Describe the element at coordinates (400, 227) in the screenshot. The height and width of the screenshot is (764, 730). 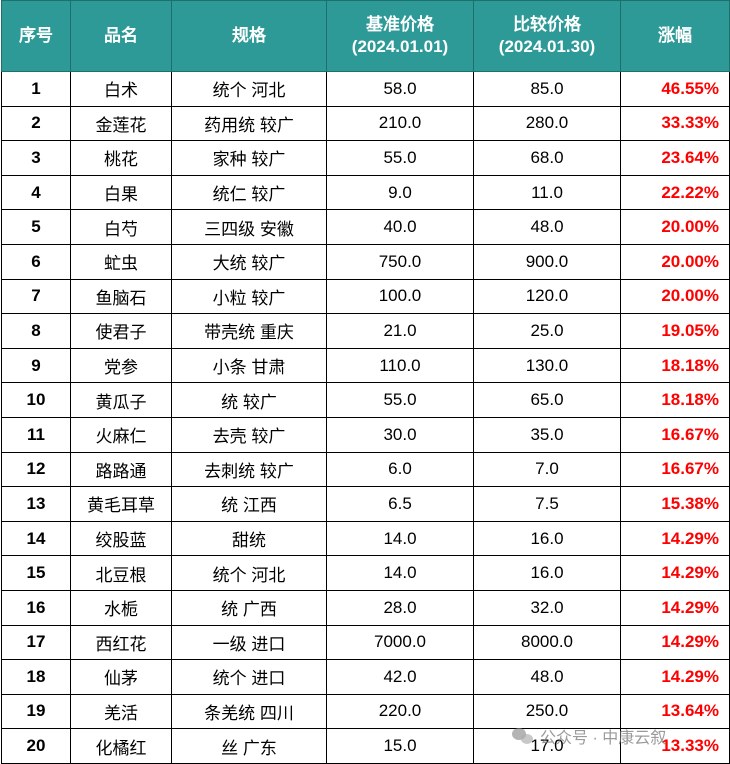
I see `cell-base-price: 40.0` at that location.